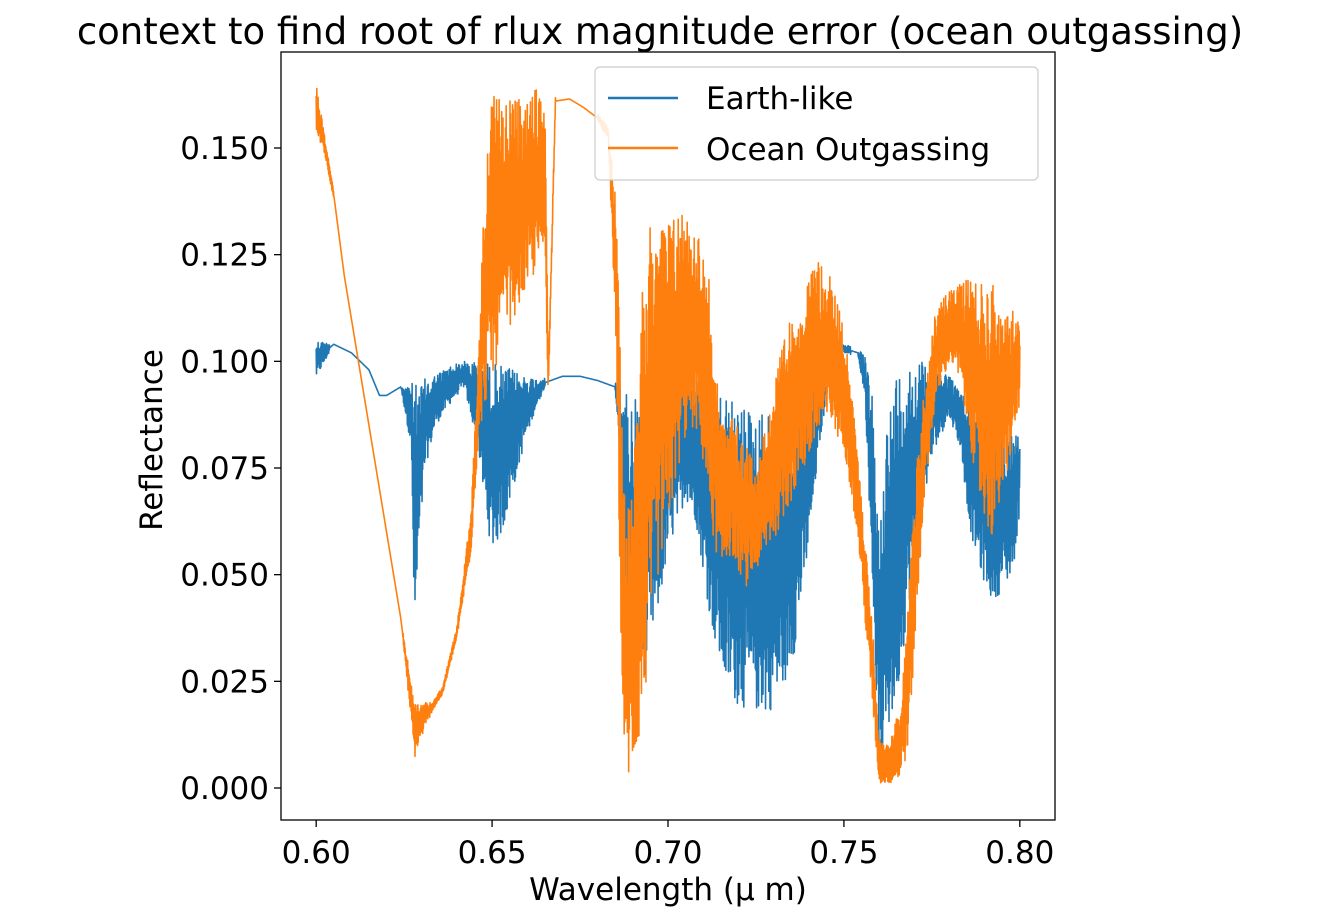 The height and width of the screenshot is (918, 1335). What do you see at coordinates (152, 440) in the screenshot?
I see `y-axis-label: Reflectance` at bounding box center [152, 440].